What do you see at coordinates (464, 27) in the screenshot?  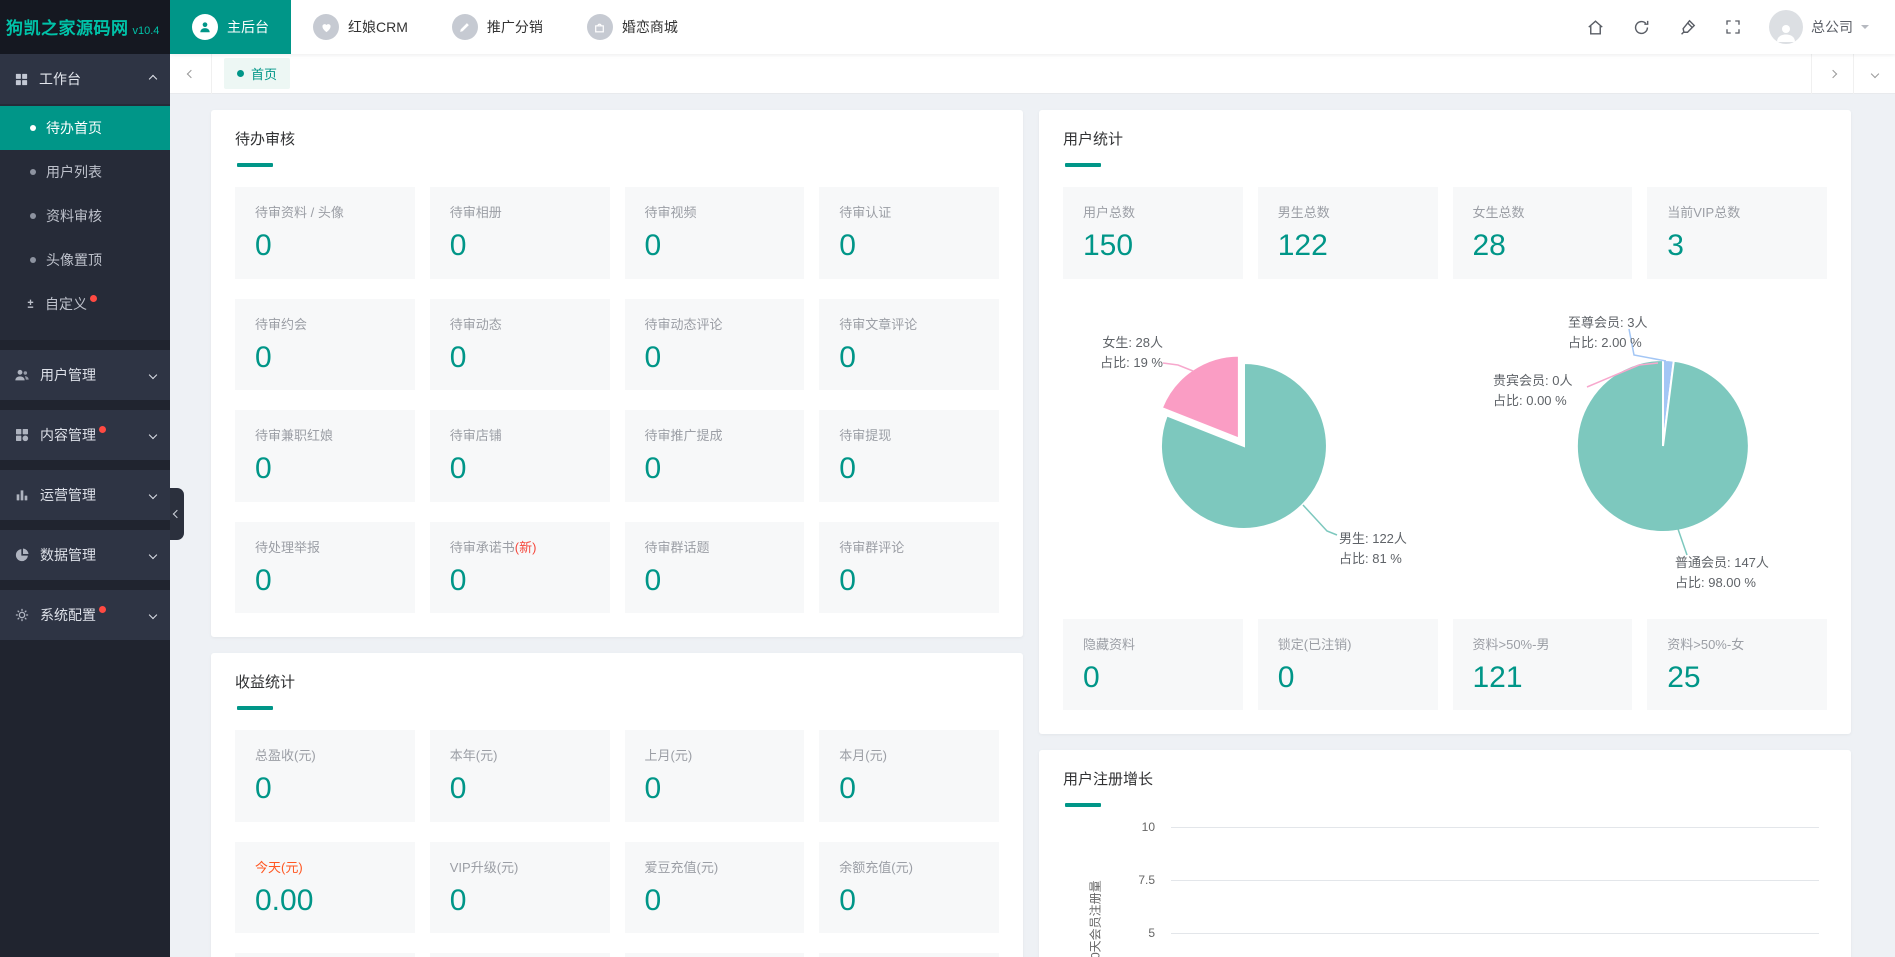 I see `pencil-icon` at bounding box center [464, 27].